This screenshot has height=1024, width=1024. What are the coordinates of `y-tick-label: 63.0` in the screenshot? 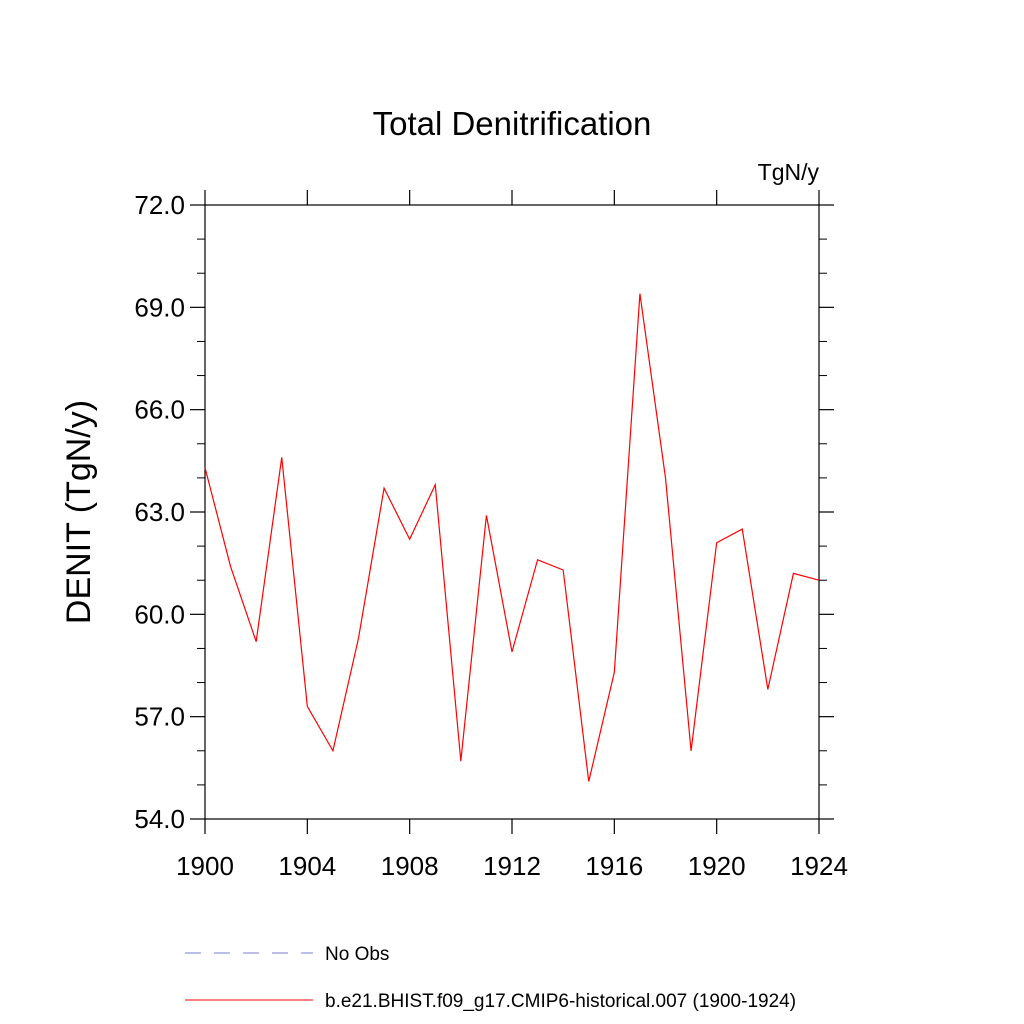 It's located at (159, 512).